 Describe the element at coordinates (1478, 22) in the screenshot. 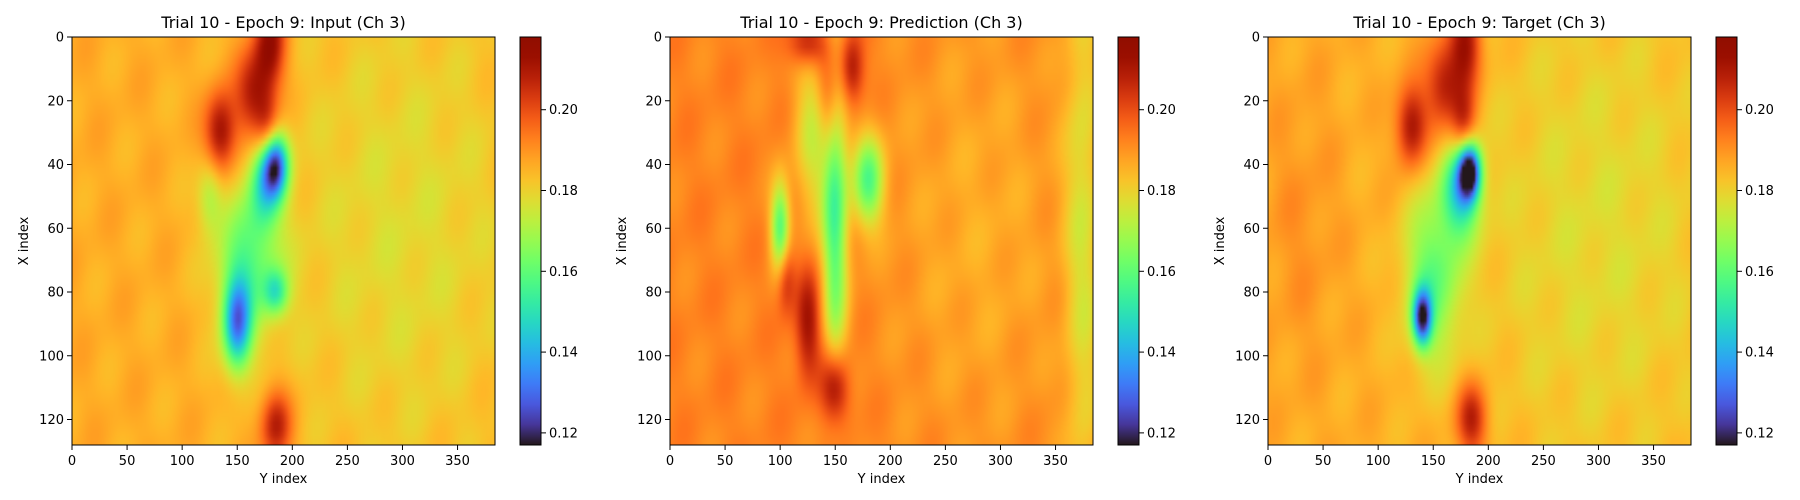

I see `chart-title: Trial 10 - Epoch 9: Target (Ch 3)` at that location.